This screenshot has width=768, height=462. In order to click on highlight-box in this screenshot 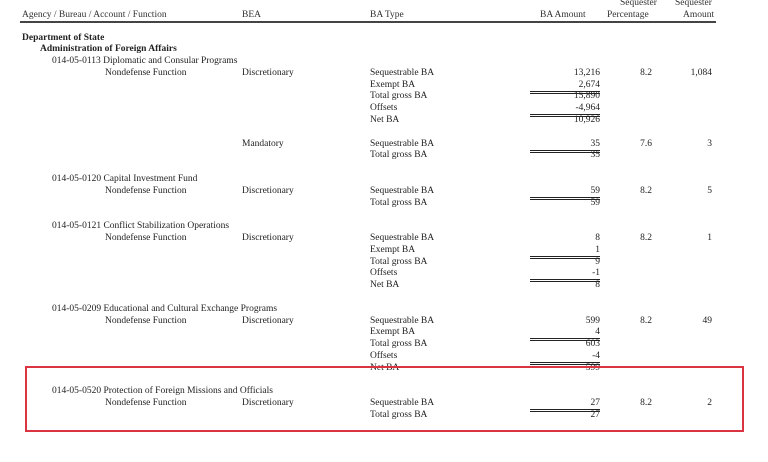, I will do `click(384, 399)`.